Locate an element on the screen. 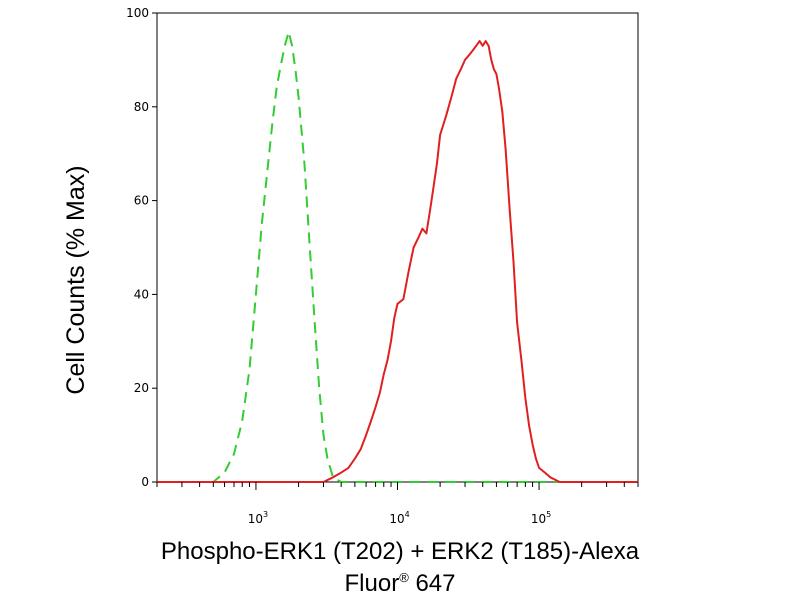  x-axis-label-647: 647 is located at coordinates (432, 583).